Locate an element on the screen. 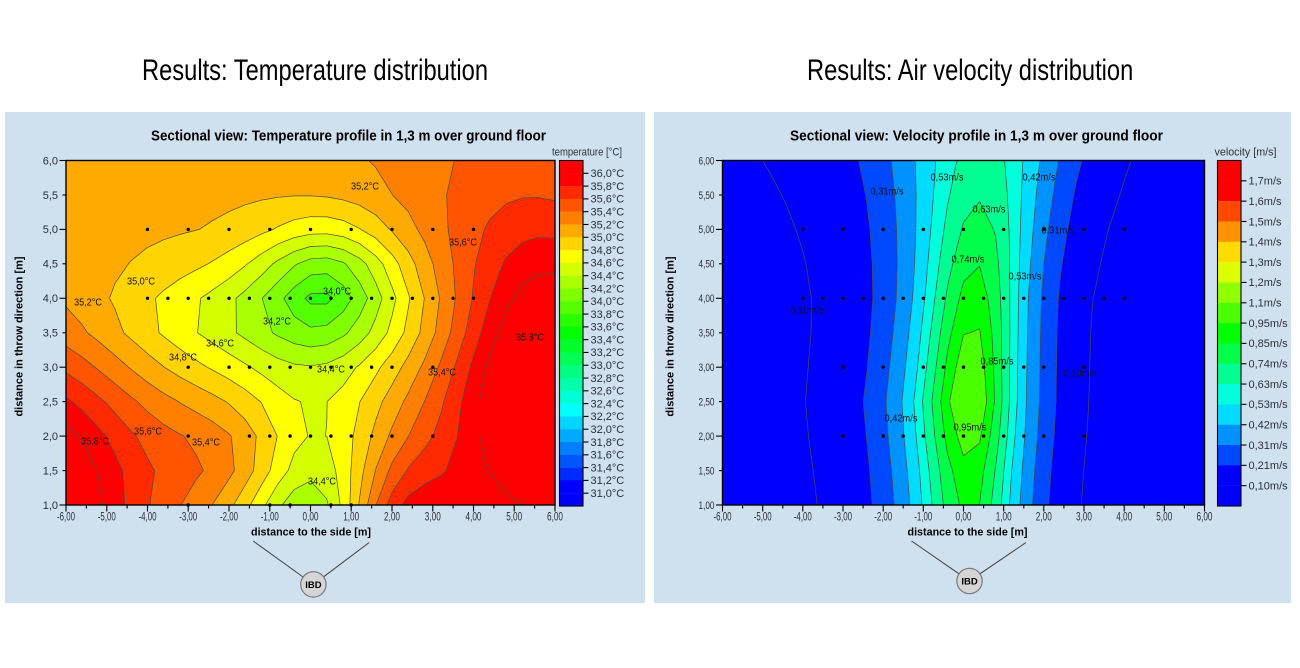 This screenshot has height=668, width=1300. svg-text: 31,6°C is located at coordinates (608, 456).